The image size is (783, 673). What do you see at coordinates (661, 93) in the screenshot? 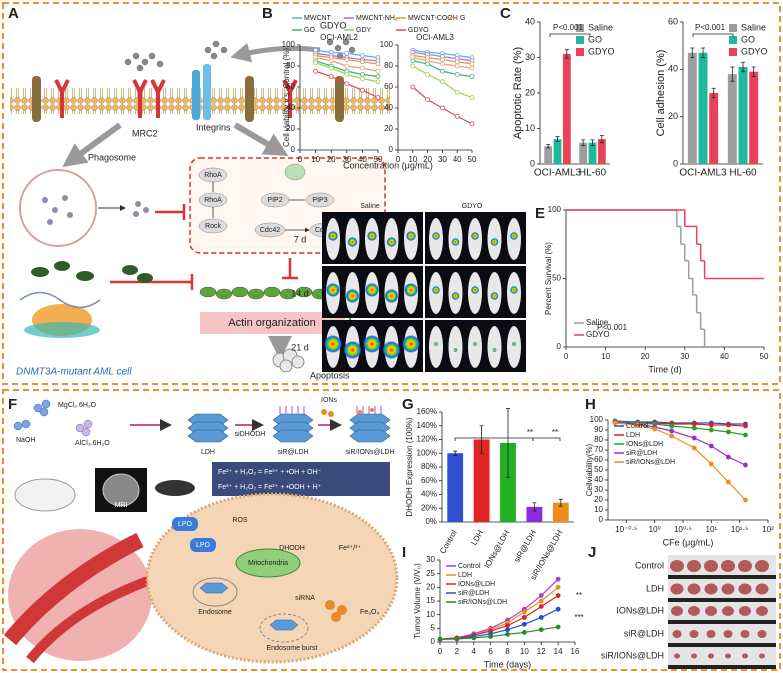
I see `y-axis-label: Cell adhesion (%)` at bounding box center [661, 93].